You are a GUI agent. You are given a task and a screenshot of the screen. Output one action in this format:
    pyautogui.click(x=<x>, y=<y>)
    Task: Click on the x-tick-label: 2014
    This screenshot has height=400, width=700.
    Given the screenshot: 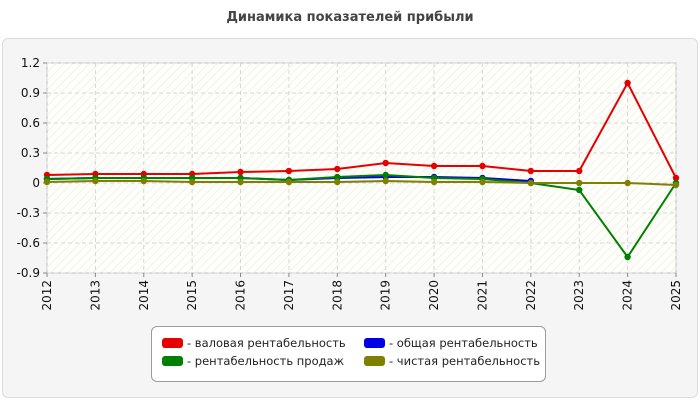 What is the action you would take?
    pyautogui.click(x=144, y=295)
    